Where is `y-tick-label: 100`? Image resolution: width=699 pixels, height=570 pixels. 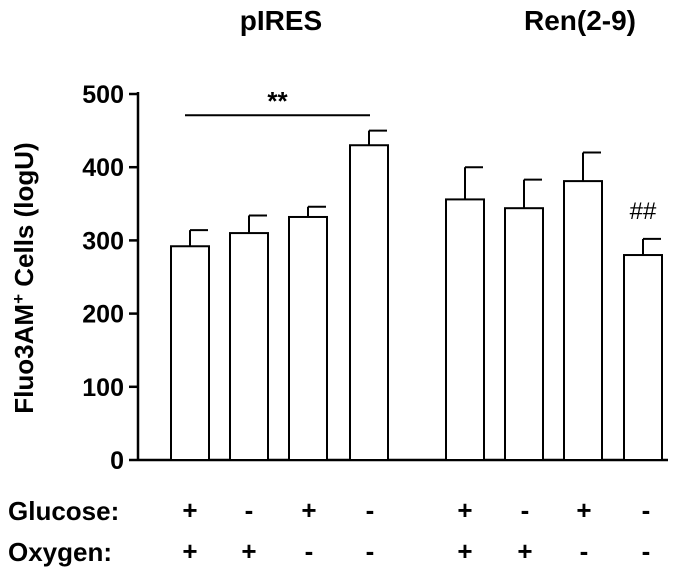
y-tick-label: 100 is located at coordinates (103, 388).